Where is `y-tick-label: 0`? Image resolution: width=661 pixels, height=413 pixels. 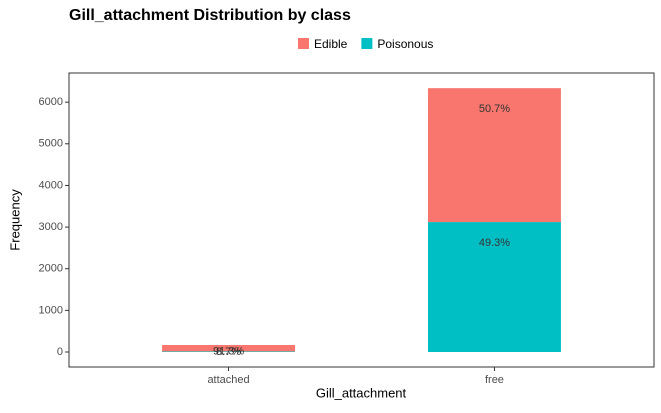
y-tick-label: 0 is located at coordinates (60, 352).